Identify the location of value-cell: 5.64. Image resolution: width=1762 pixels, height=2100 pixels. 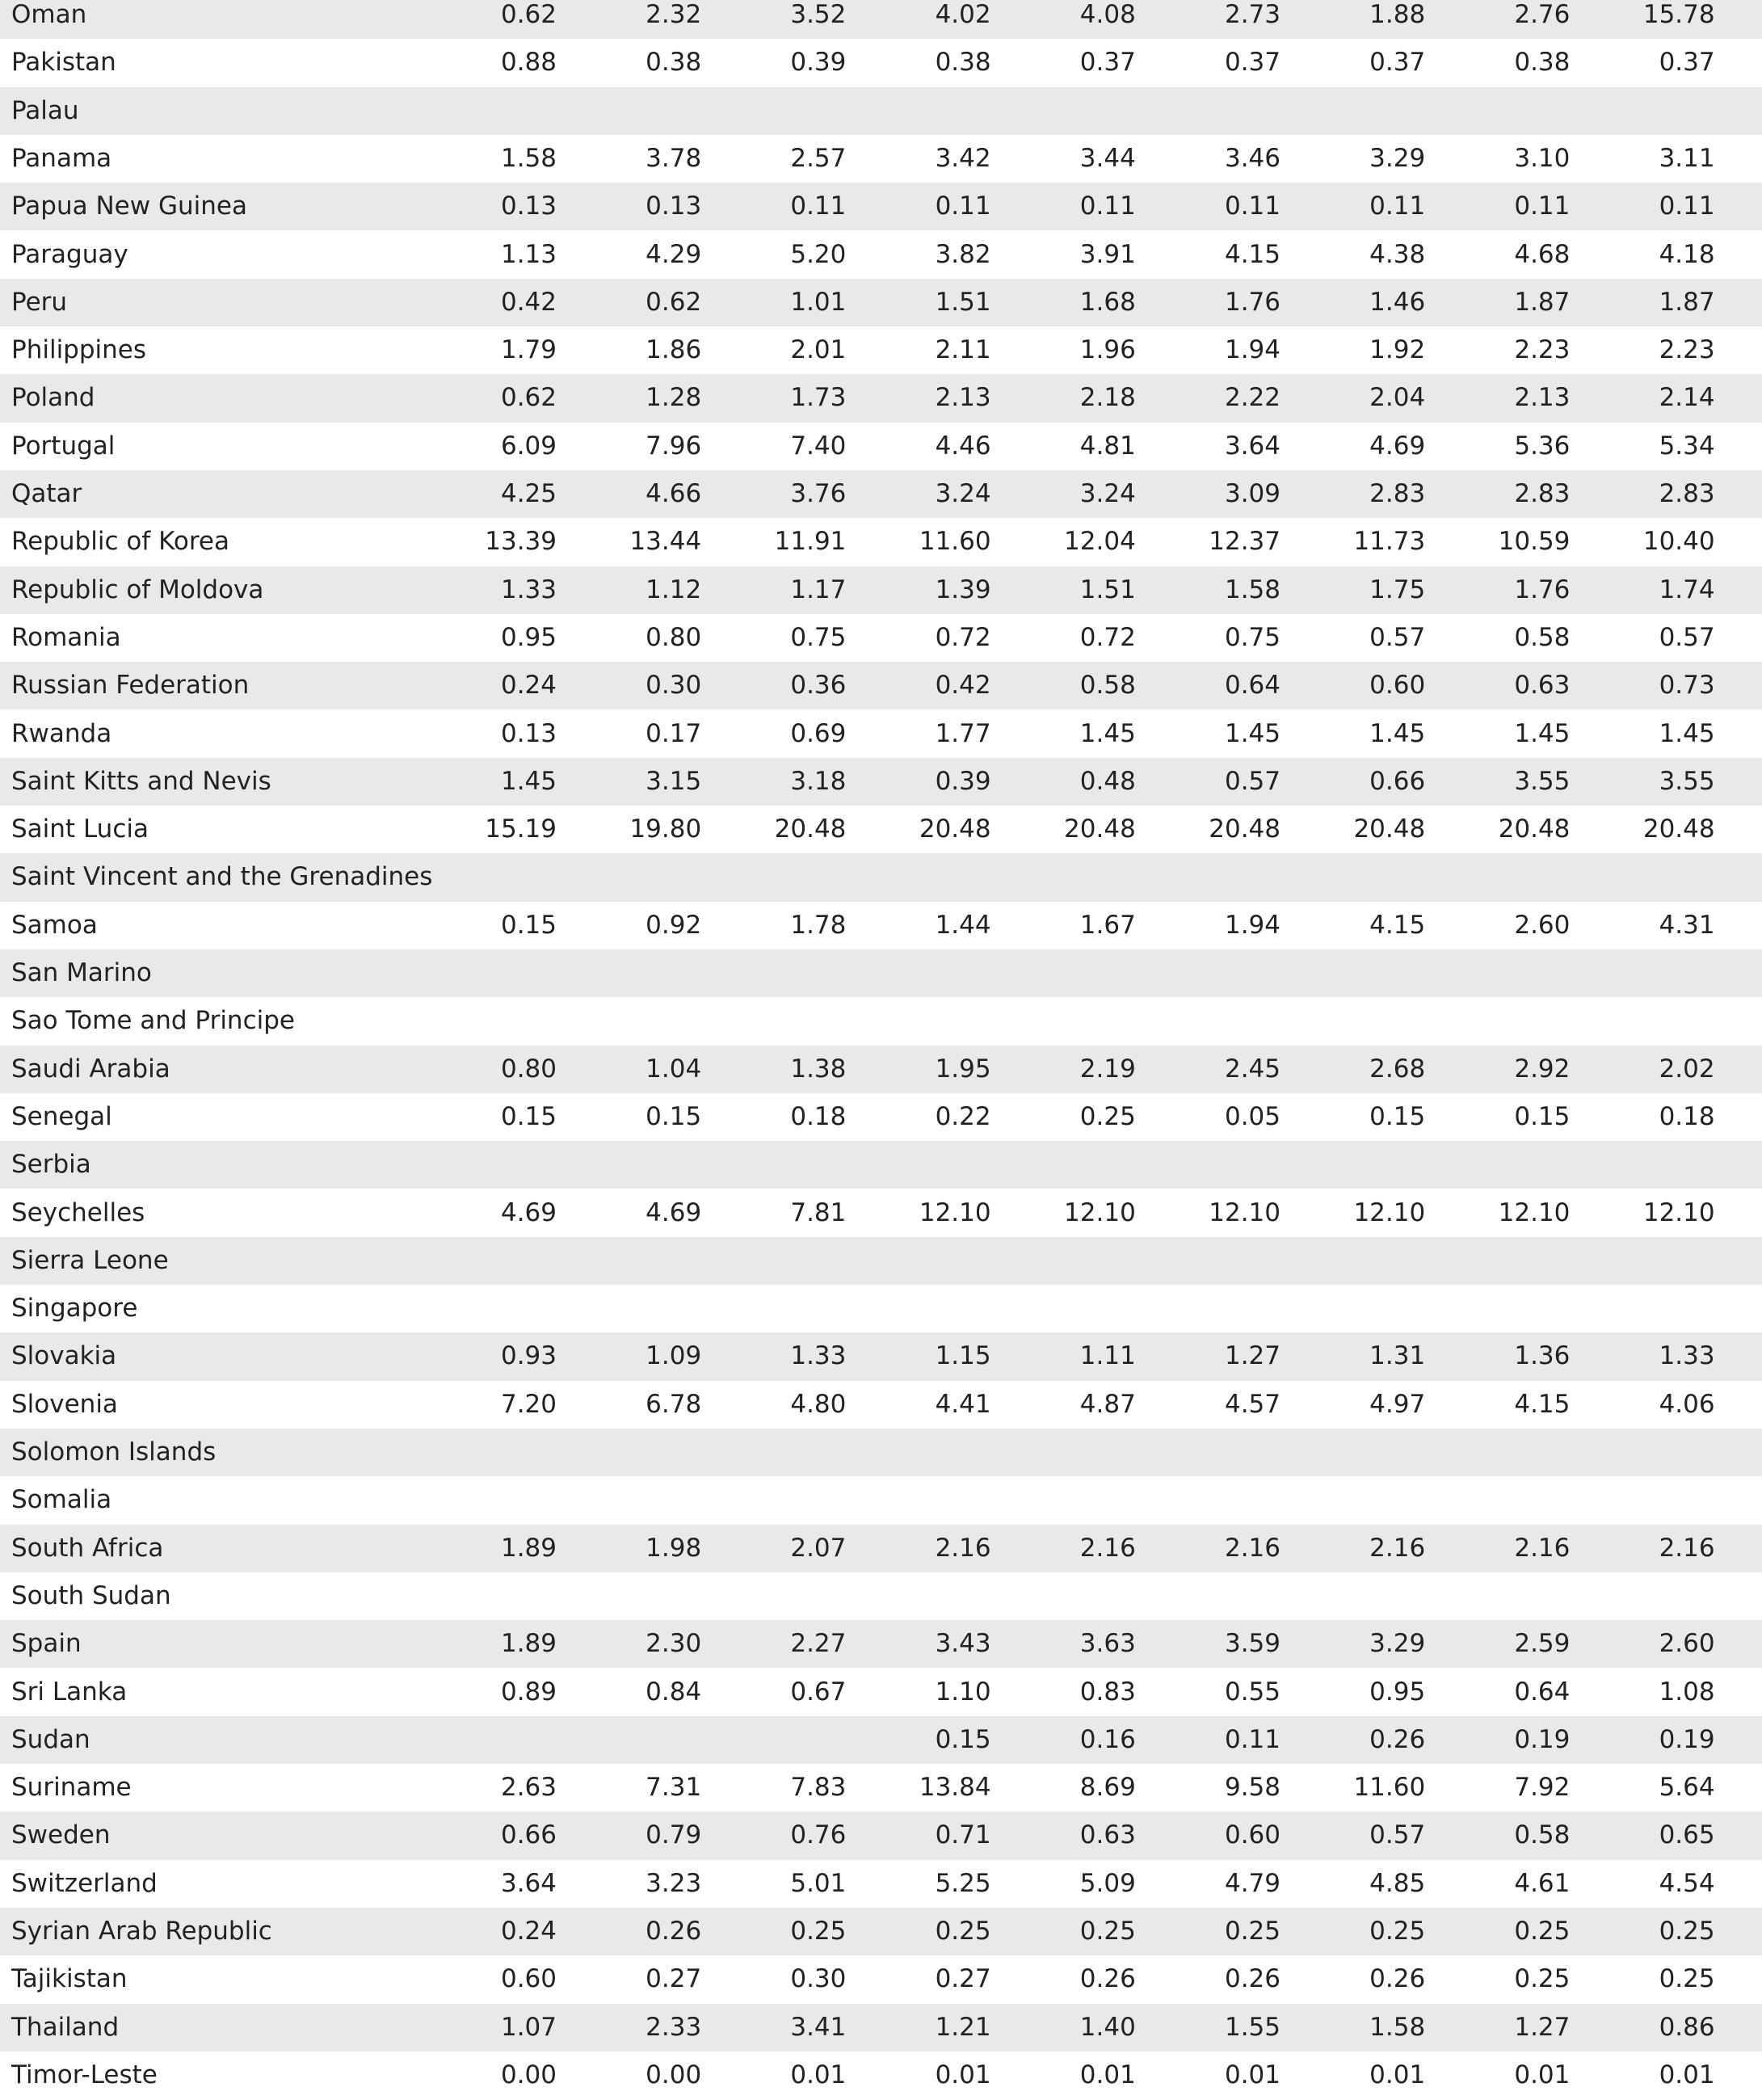
(1687, 1788).